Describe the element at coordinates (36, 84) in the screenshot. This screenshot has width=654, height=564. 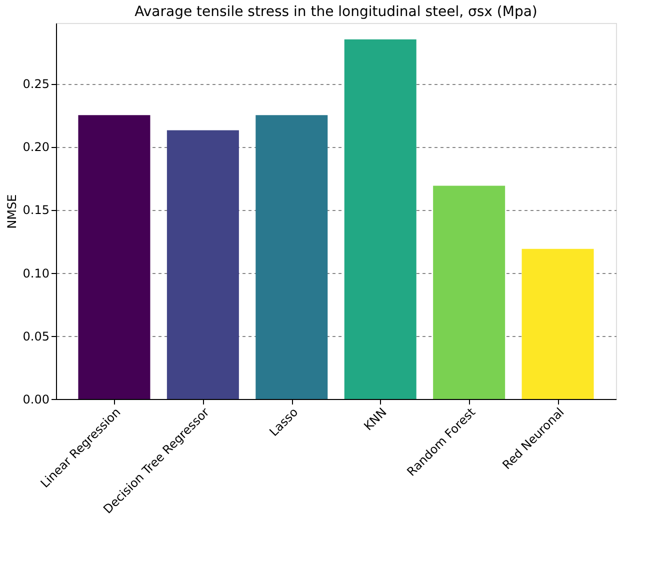
I see `y-tick-label: 0.25` at that location.